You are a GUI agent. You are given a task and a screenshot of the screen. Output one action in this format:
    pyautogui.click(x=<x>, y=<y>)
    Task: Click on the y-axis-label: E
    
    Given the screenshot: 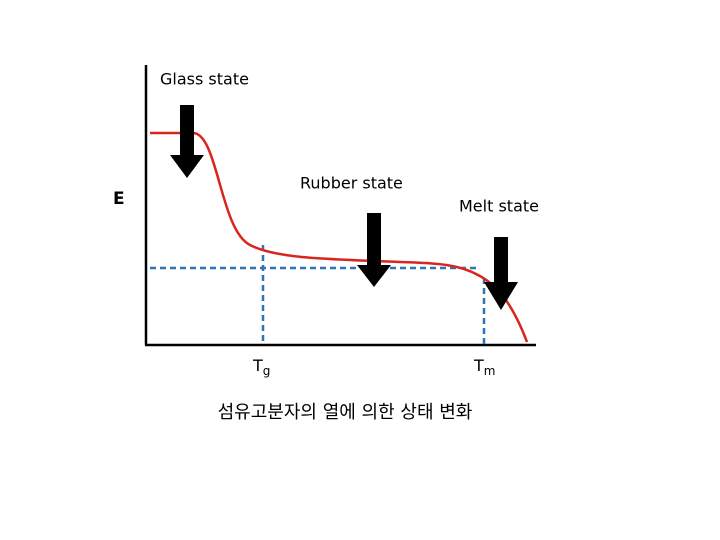 What is the action you would take?
    pyautogui.click(x=119, y=199)
    